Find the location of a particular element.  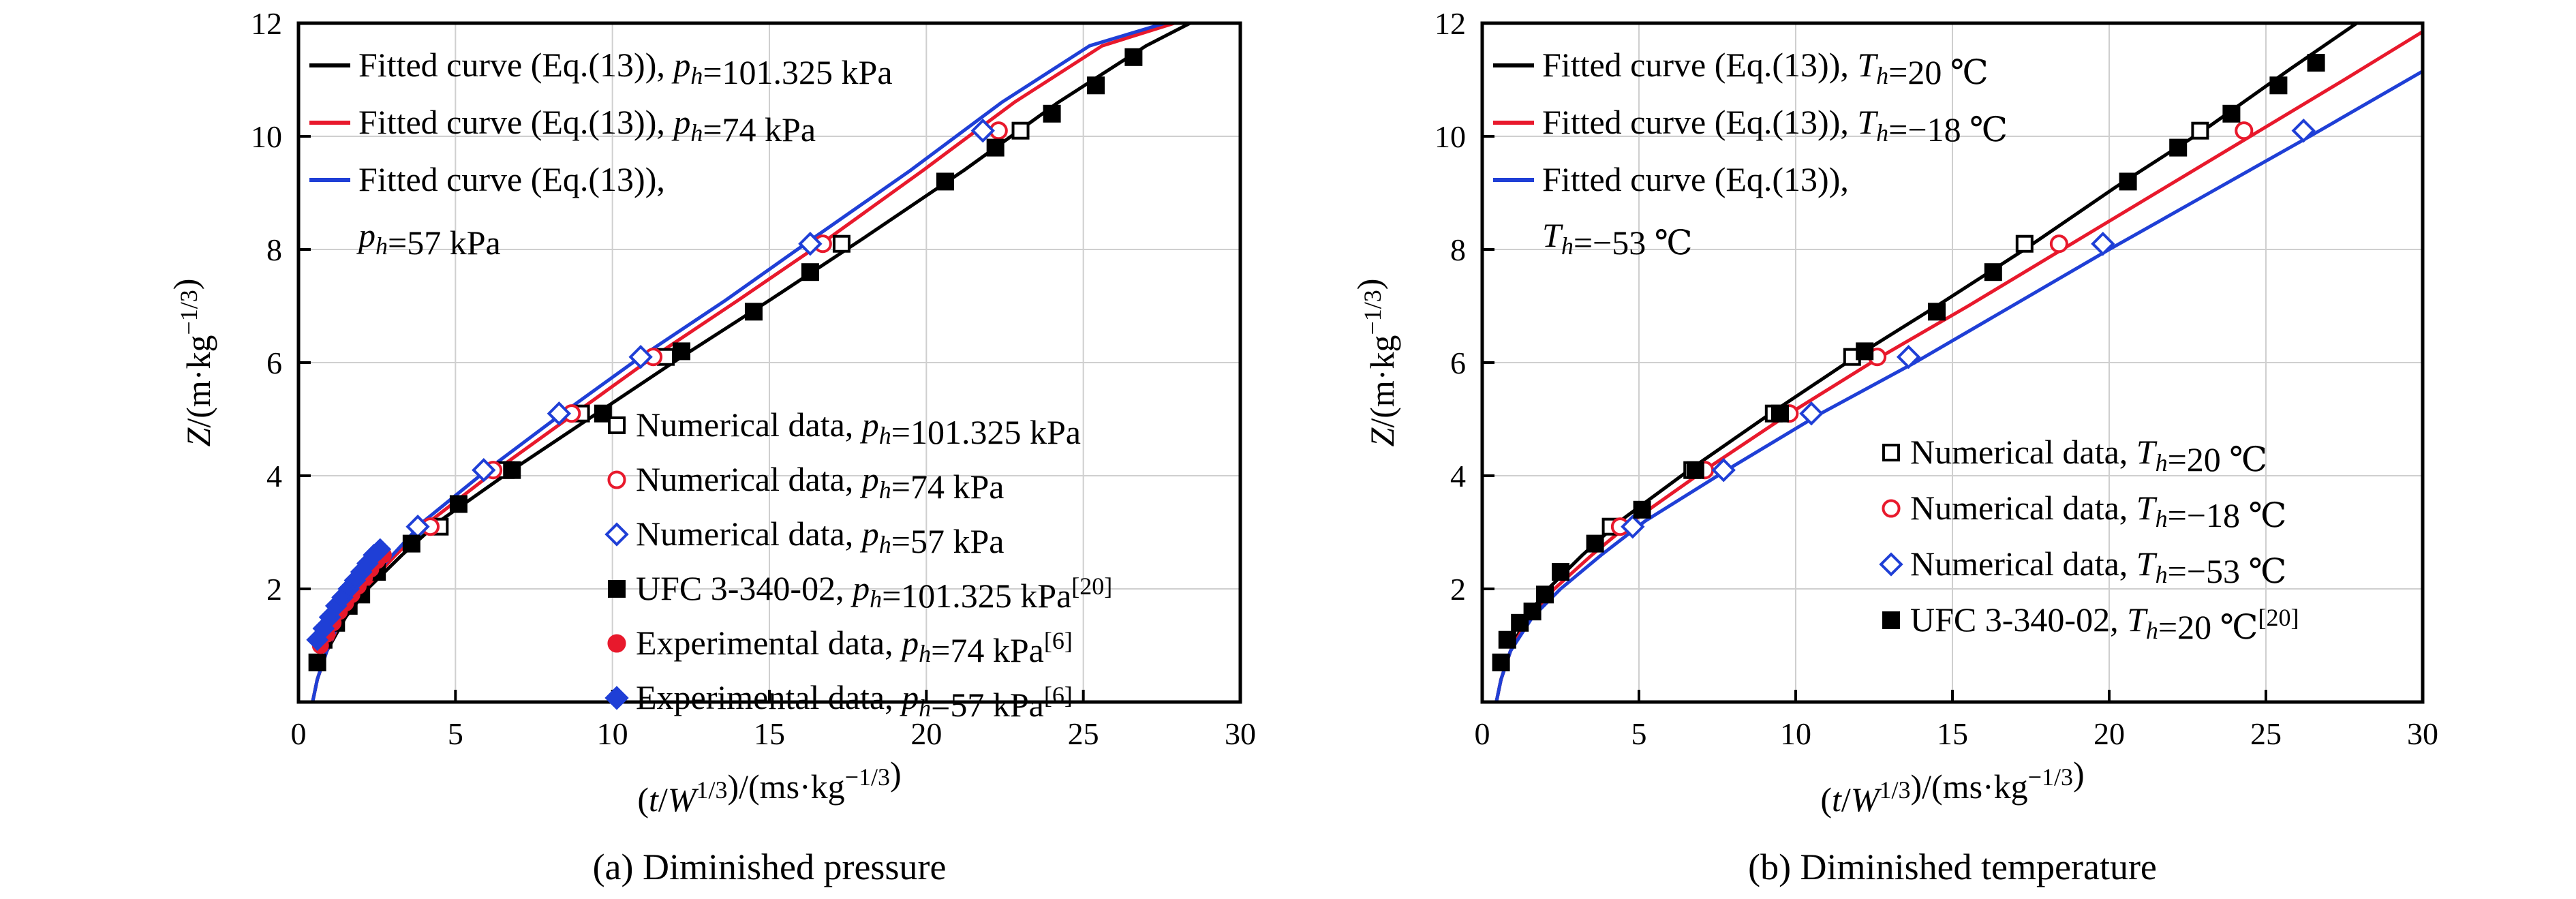

legend-label: Numerical data, Th=20 ℃ is located at coordinates (2088, 455).